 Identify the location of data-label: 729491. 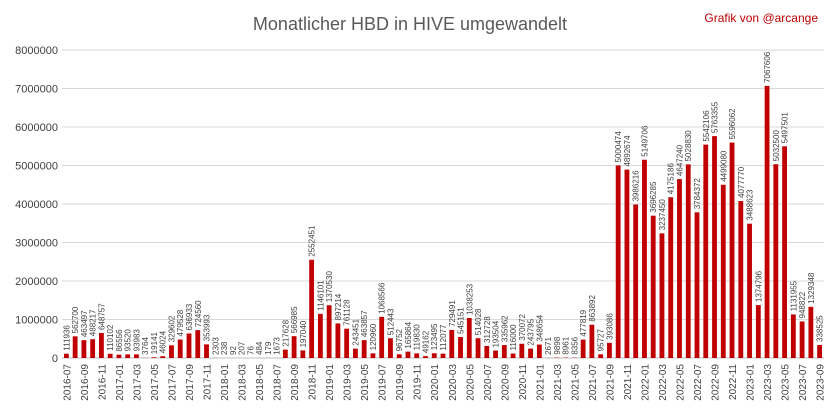
(452, 313).